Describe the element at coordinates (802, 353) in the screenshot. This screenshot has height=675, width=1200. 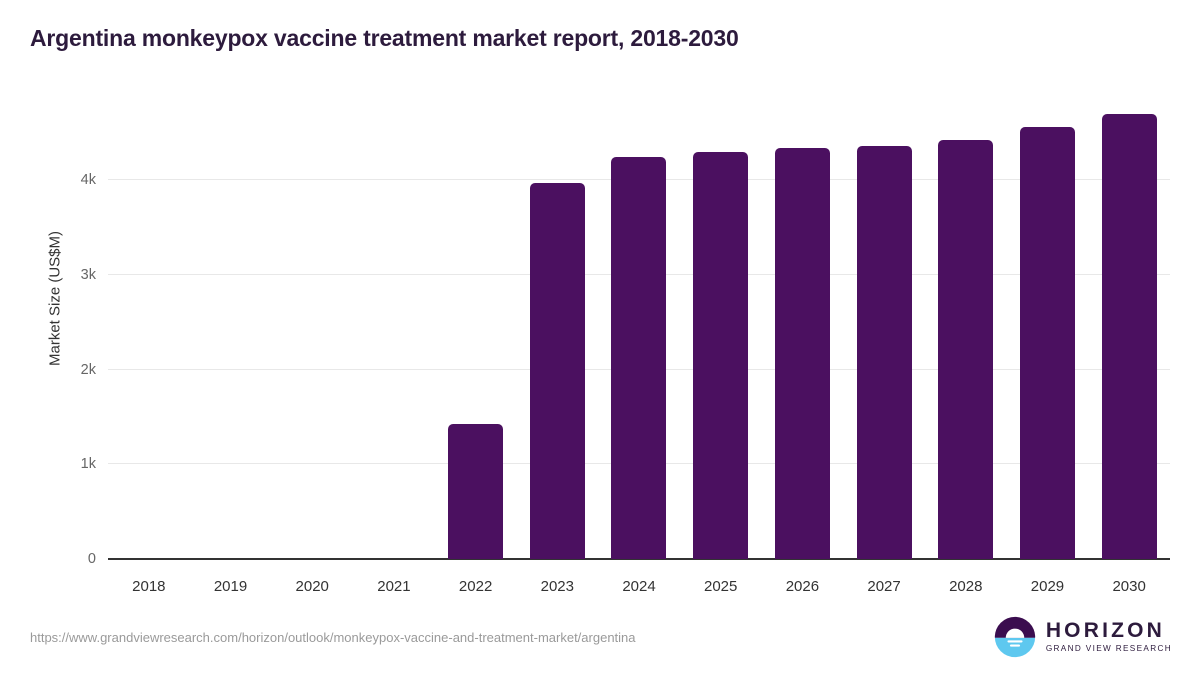
I see `bar-2026` at that location.